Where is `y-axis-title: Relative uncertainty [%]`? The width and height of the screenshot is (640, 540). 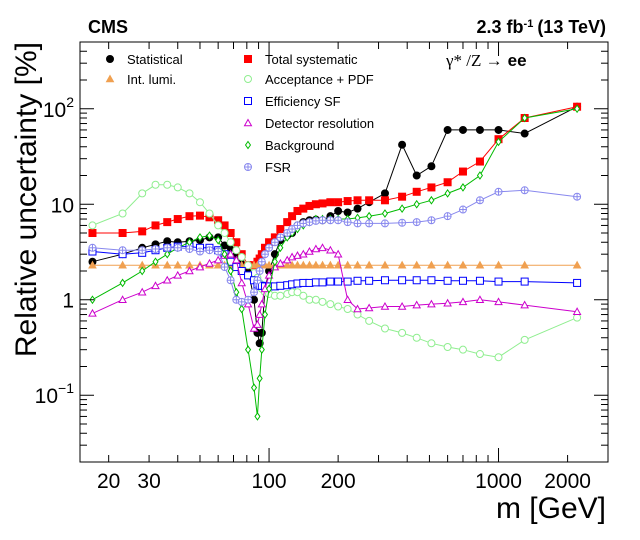
y-axis-title: Relative uncertainty [%] is located at coordinates (26, 199).